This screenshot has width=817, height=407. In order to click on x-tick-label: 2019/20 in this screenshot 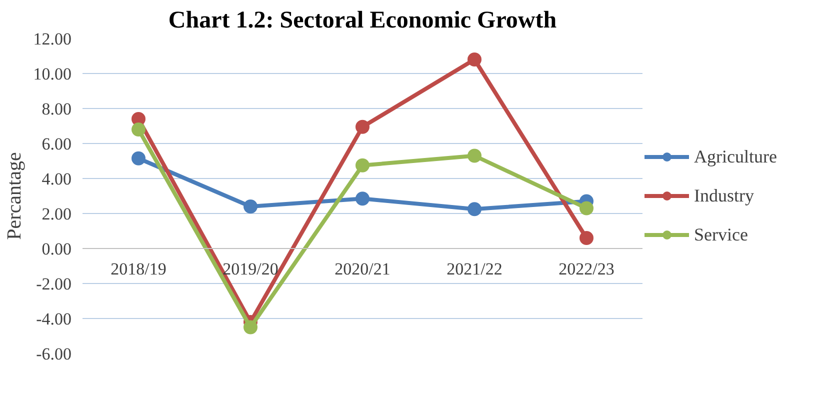, I will do `click(250, 269)`.